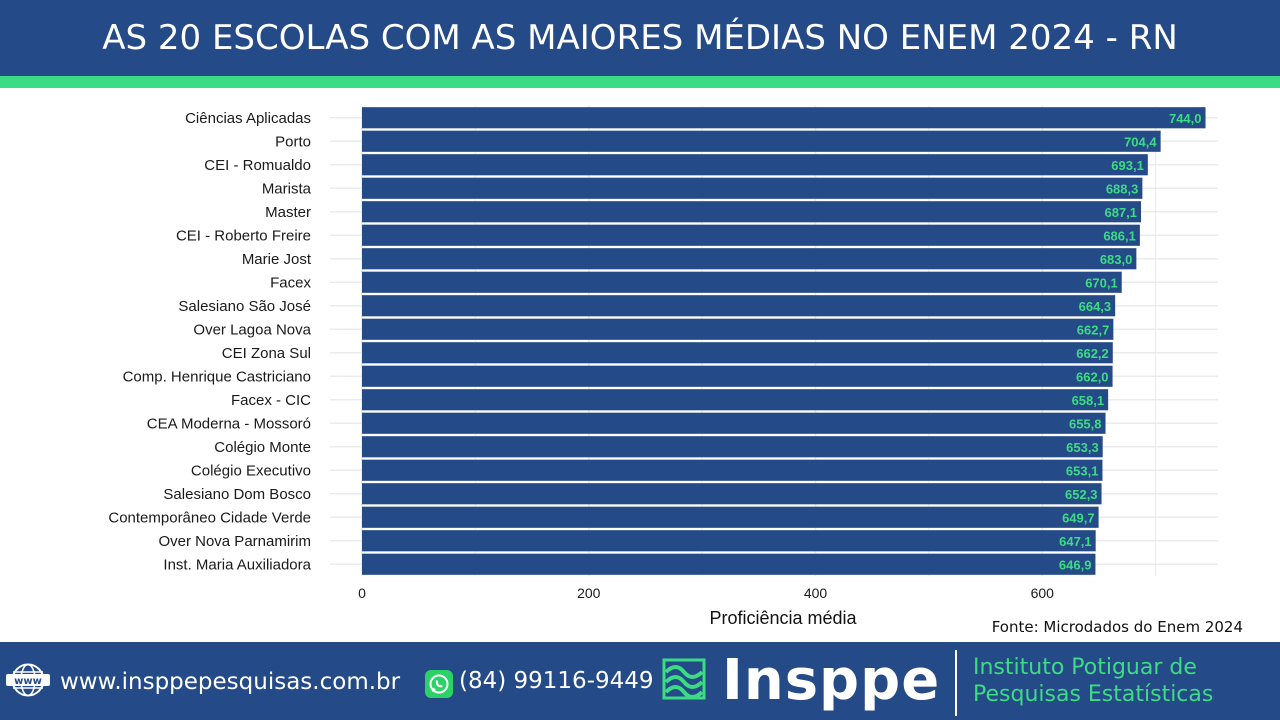 This screenshot has width=1280, height=720. Describe the element at coordinates (209, 517) in the screenshot. I see `category-label: Contemporâneo Cidade Verde` at that location.